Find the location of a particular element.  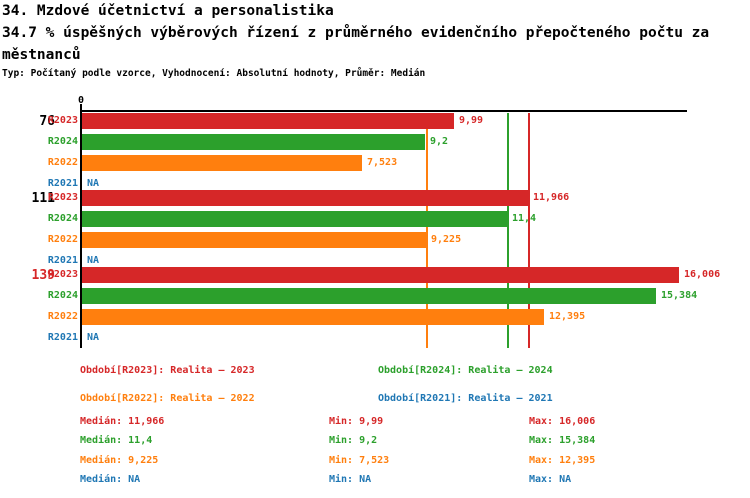

bar-row: 139 R2023 16,006 is located at coordinates (375, 275).